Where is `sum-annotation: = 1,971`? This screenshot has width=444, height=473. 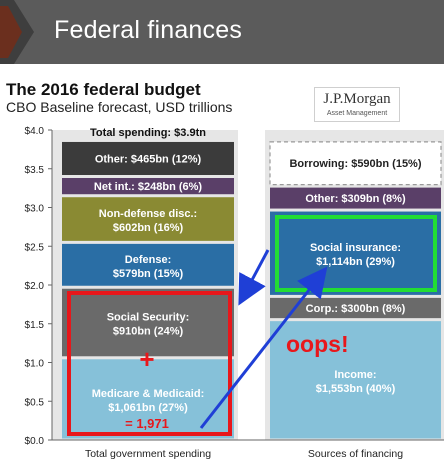 sum-annotation: = 1,971 is located at coordinates (147, 423).